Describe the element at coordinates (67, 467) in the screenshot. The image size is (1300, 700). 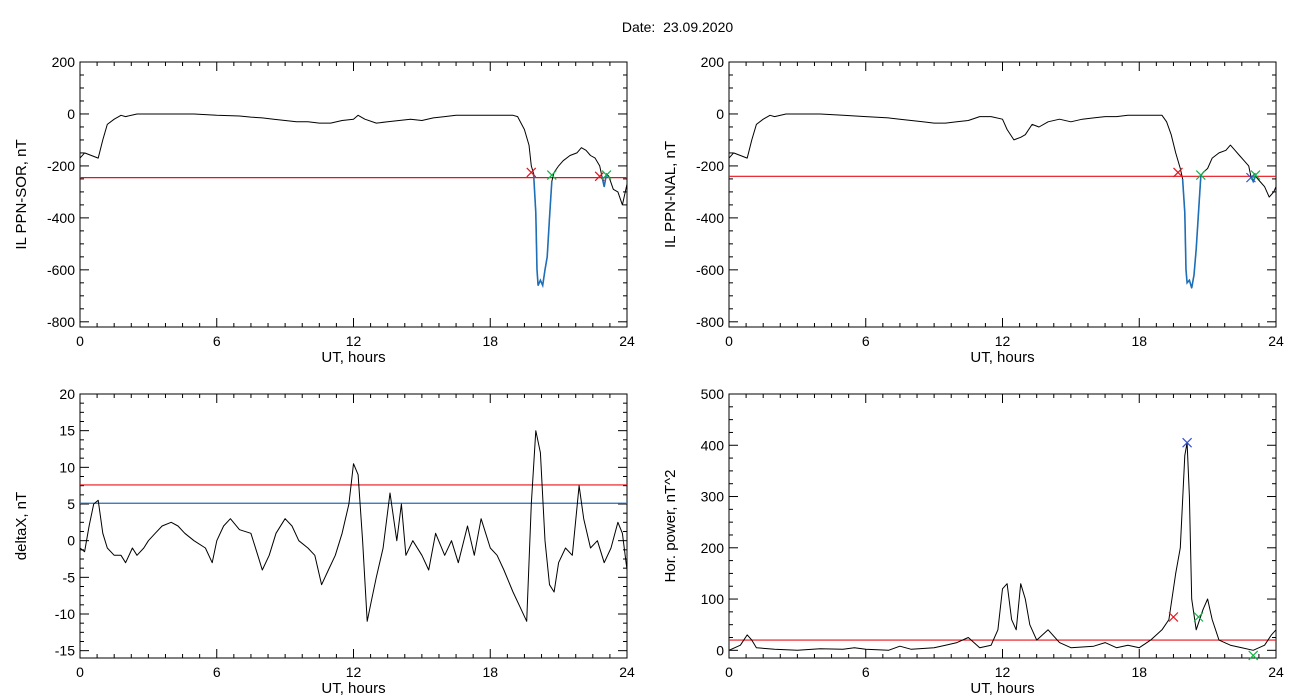
I see `y-tick-label: 10` at that location.